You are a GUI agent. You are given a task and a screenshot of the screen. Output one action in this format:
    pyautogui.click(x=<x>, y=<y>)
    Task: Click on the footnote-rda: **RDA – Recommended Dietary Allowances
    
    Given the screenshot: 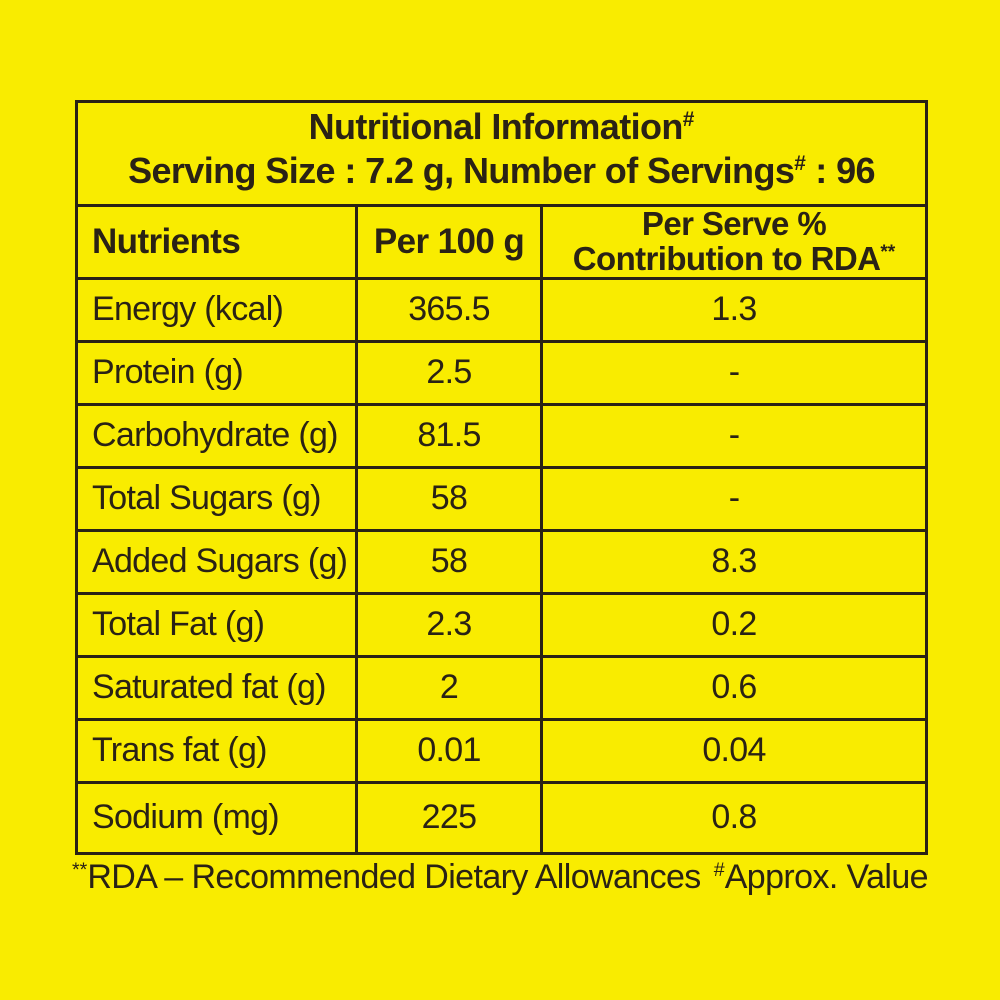 What is the action you would take?
    pyautogui.click(x=386, y=877)
    